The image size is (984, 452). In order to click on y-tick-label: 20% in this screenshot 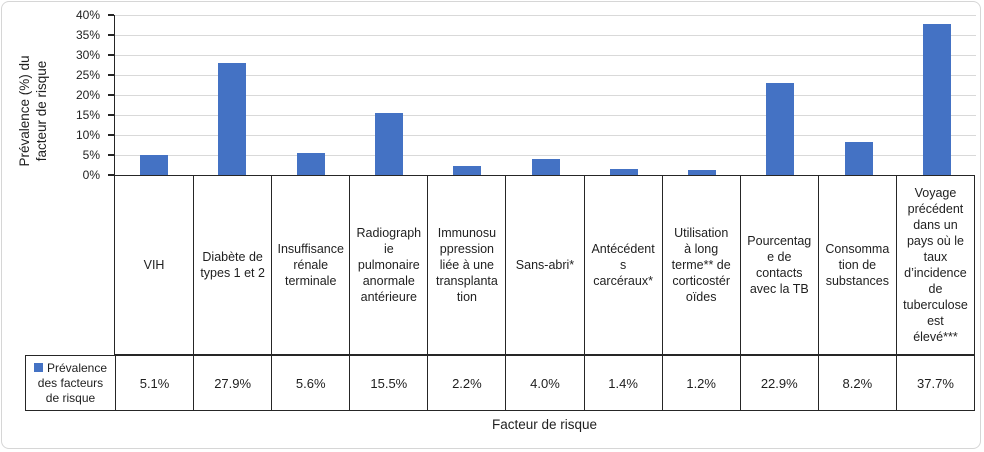, I will do `click(87, 95)`.